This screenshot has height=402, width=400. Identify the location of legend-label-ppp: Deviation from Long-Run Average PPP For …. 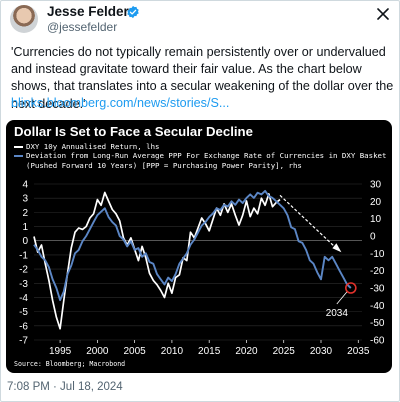
(206, 156).